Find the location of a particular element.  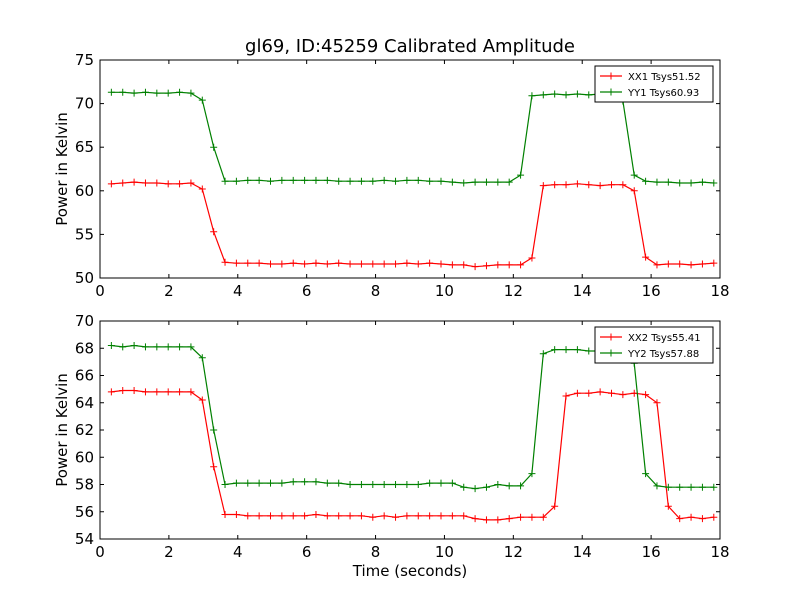

top-legend-box is located at coordinates (654, 84).